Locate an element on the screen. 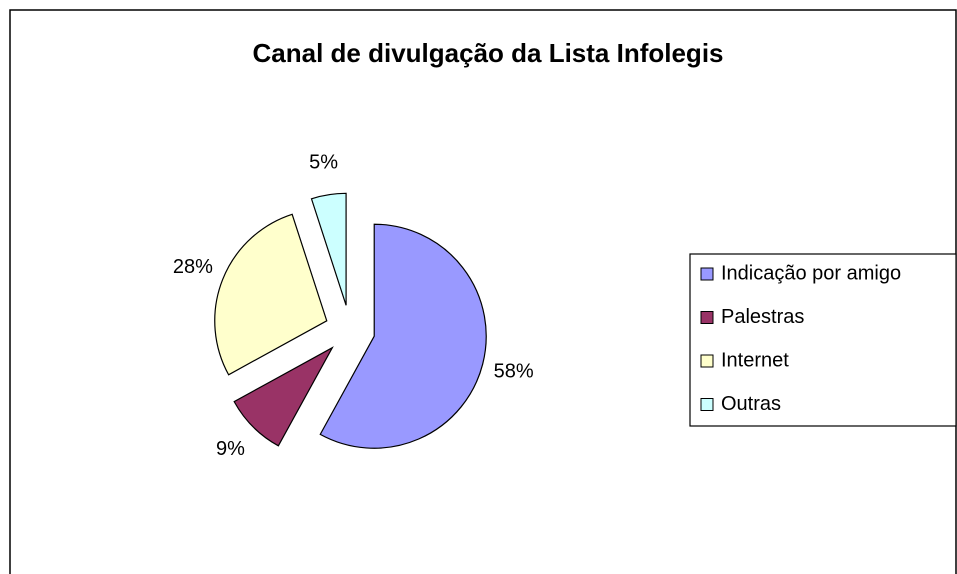  legend-label: Palestras is located at coordinates (762, 317).